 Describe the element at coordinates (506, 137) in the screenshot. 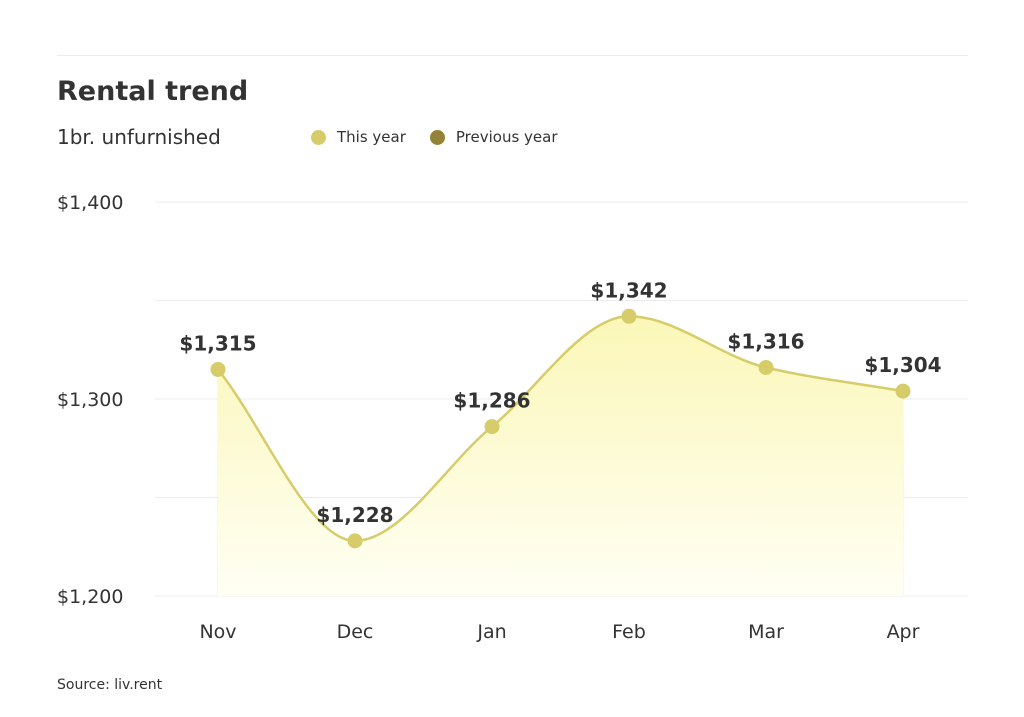

I see `legend-label-previous-year: Previous year` at that location.